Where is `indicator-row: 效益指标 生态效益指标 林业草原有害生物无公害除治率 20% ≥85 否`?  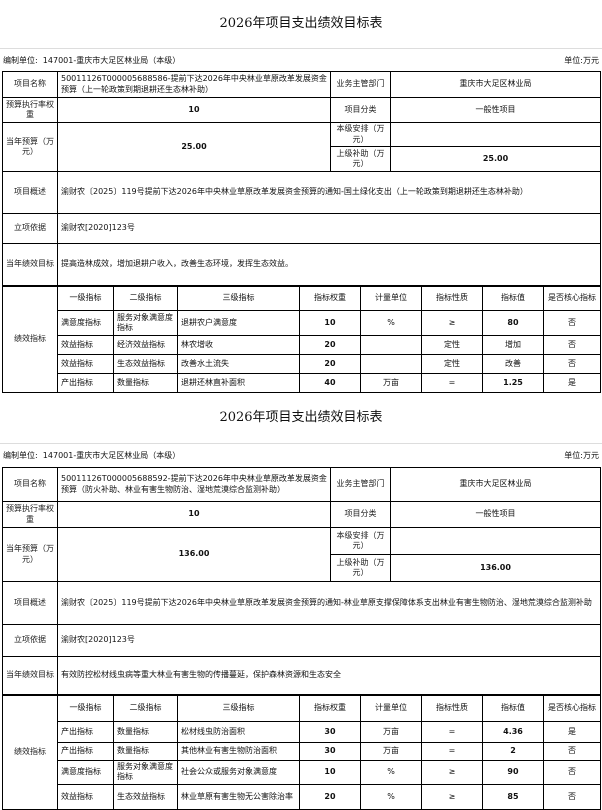 indicator-row: 效益指标 生态效益指标 林业草原有害生物无公害除治率 20% ≥85 否 is located at coordinates (302, 796).